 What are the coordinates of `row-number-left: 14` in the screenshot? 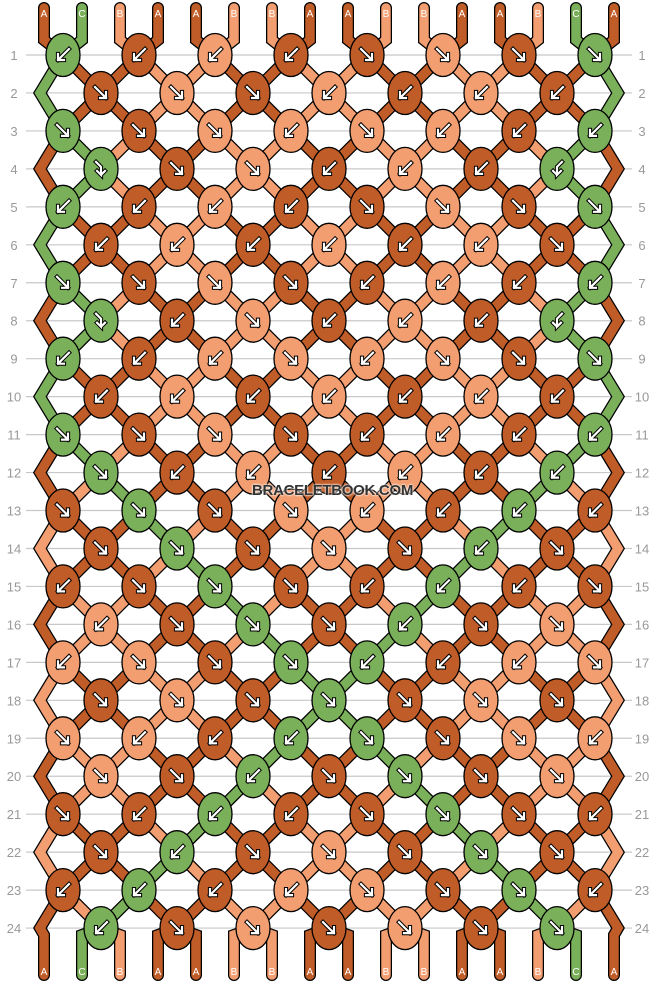 It's located at (14, 548).